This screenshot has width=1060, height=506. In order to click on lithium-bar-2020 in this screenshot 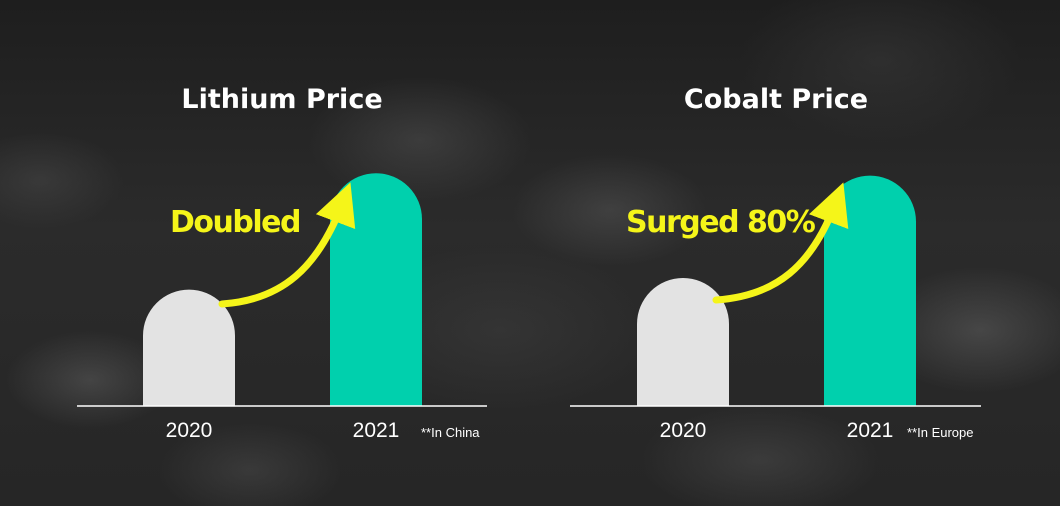, I will do `click(189, 347)`.